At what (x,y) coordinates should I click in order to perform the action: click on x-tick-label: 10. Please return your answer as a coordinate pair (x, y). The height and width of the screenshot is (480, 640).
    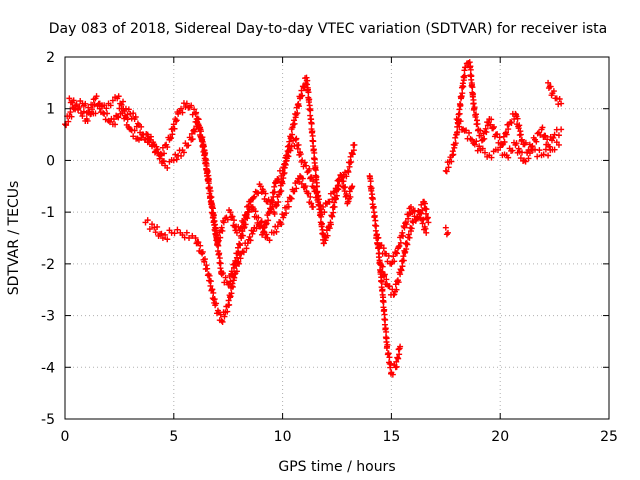
    Looking at the image, I should click on (283, 437).